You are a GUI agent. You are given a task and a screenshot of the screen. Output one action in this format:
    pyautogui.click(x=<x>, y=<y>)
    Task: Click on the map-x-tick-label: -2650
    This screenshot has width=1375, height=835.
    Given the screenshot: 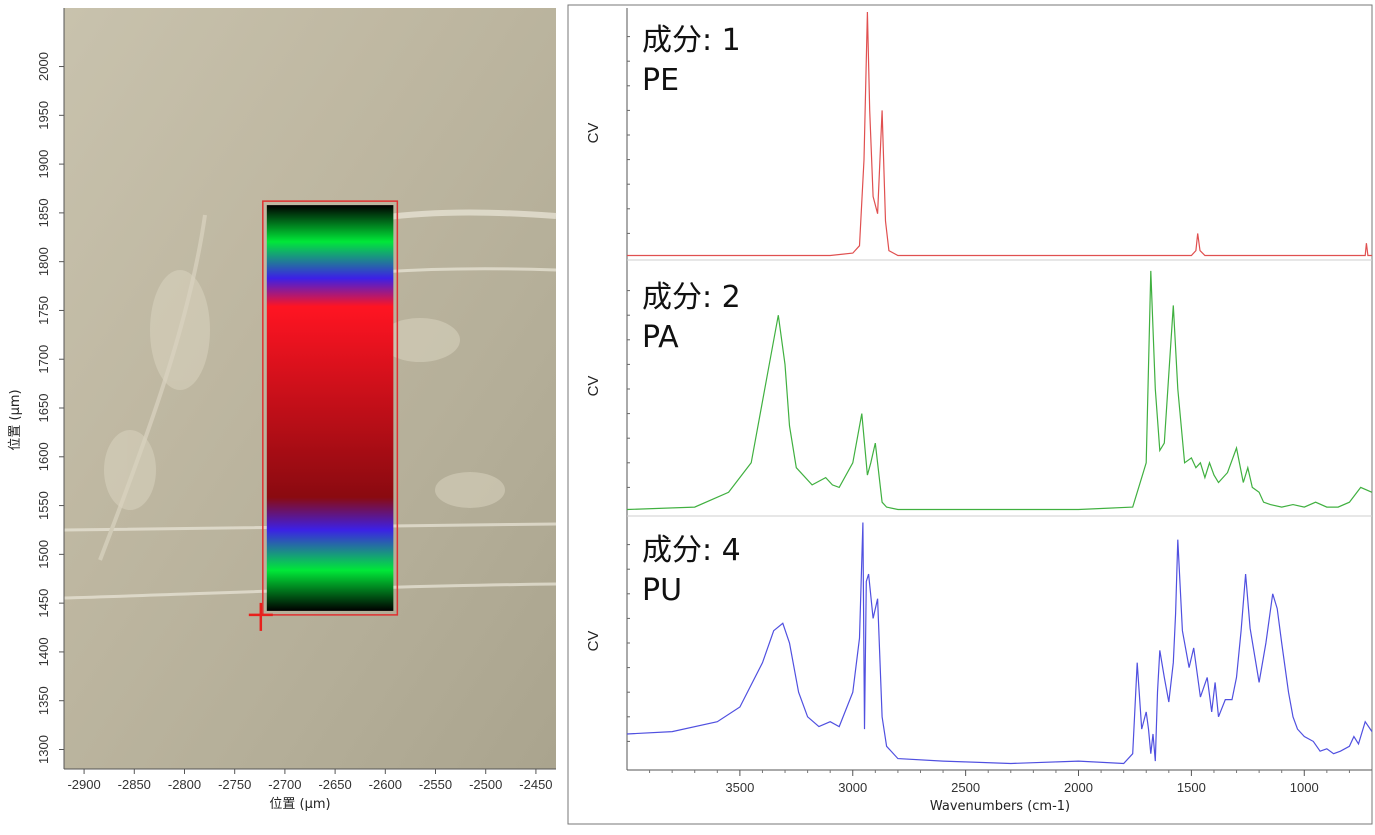 What is the action you would take?
    pyautogui.click(x=334, y=784)
    